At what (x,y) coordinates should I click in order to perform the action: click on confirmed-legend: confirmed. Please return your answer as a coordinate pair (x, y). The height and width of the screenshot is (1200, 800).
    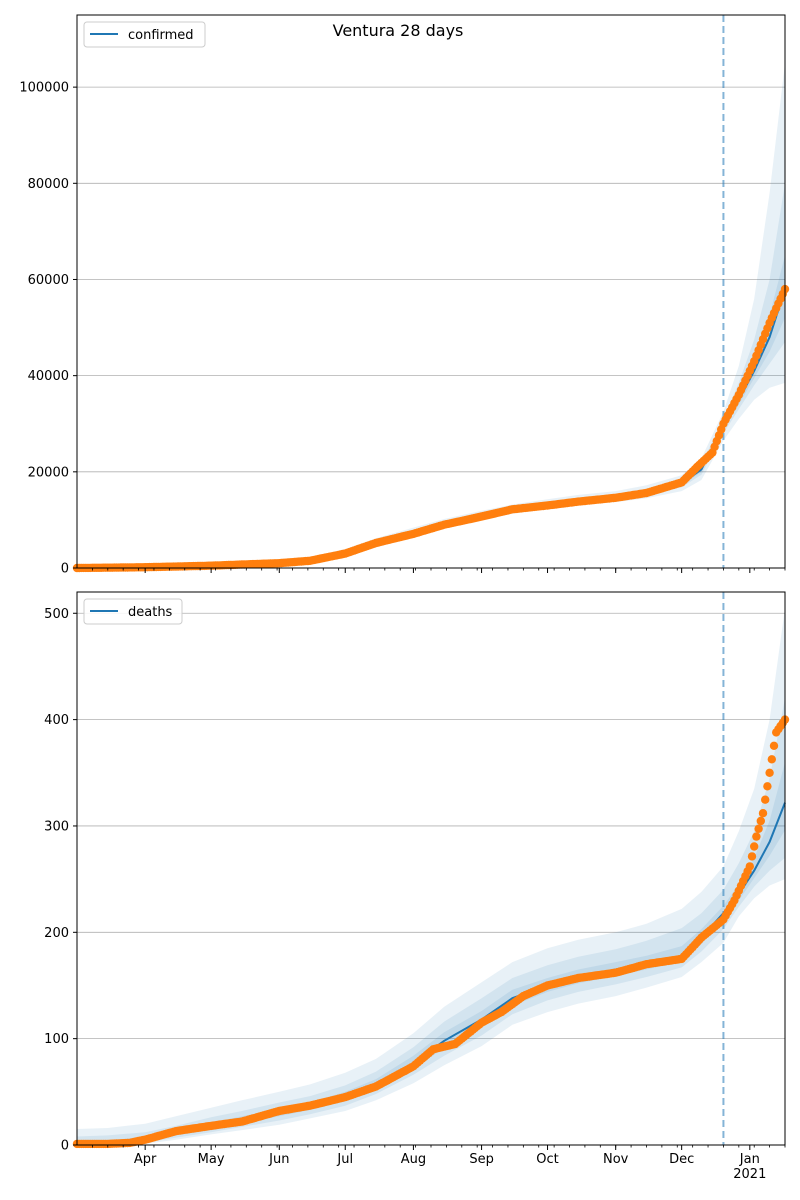
    Looking at the image, I should click on (144, 34).